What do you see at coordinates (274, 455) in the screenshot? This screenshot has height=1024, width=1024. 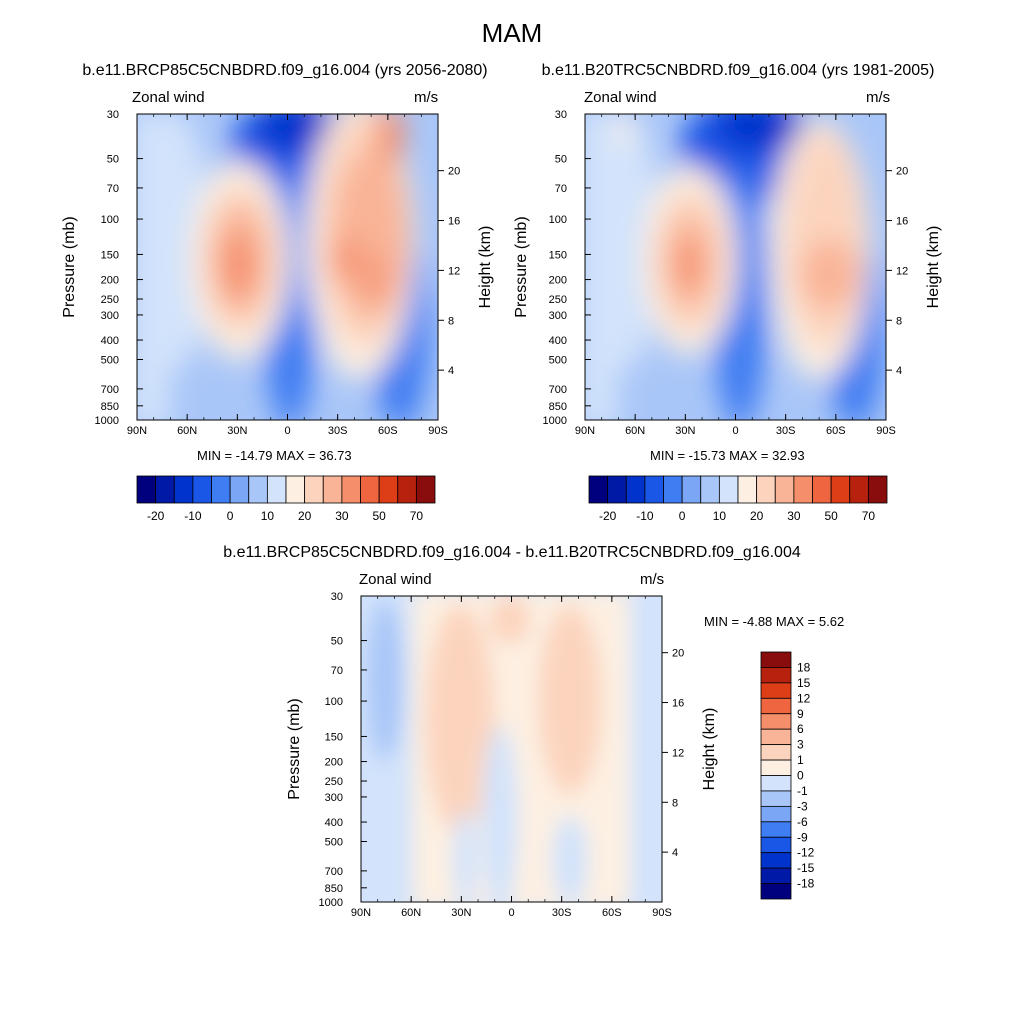 I see `panel1-minmax: MIN = -14.79 MAX = 36.73` at bounding box center [274, 455].